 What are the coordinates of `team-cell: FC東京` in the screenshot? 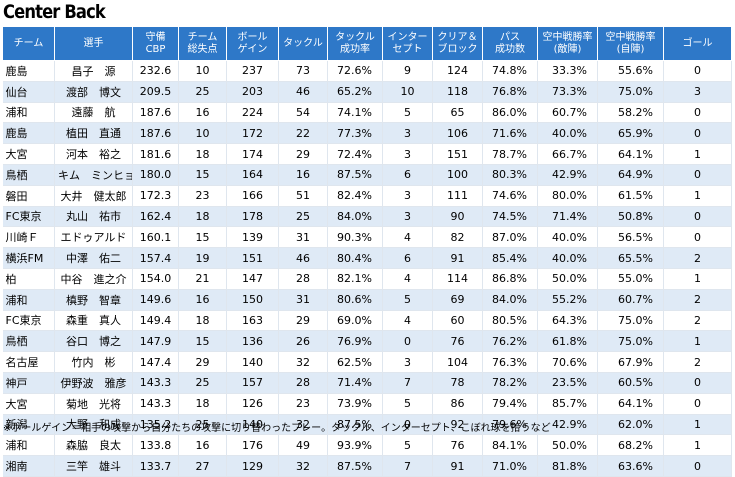 It's located at (28, 321).